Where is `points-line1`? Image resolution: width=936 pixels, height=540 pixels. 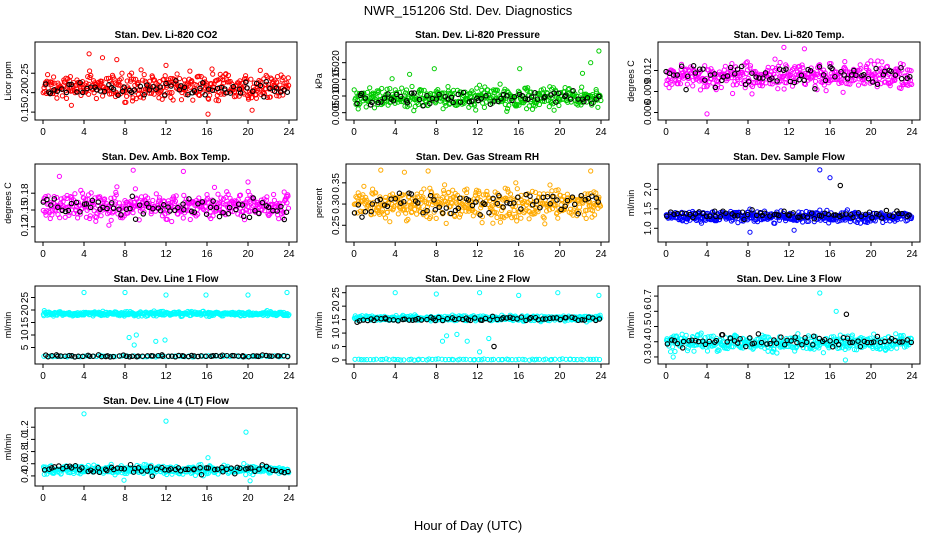
points-line1 is located at coordinates (166, 324).